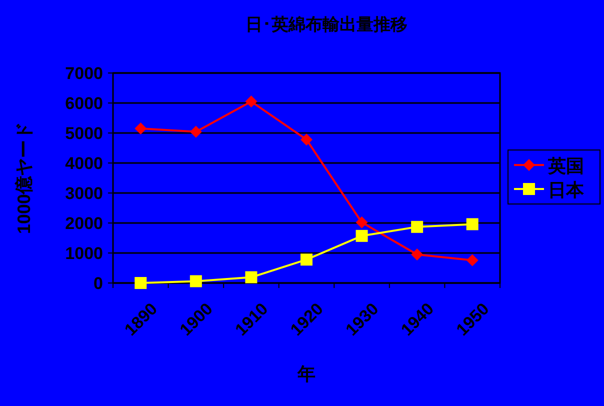 The width and height of the screenshot is (604, 406). What do you see at coordinates (306, 374) in the screenshot?
I see `x-axis-title: 年` at bounding box center [306, 374].